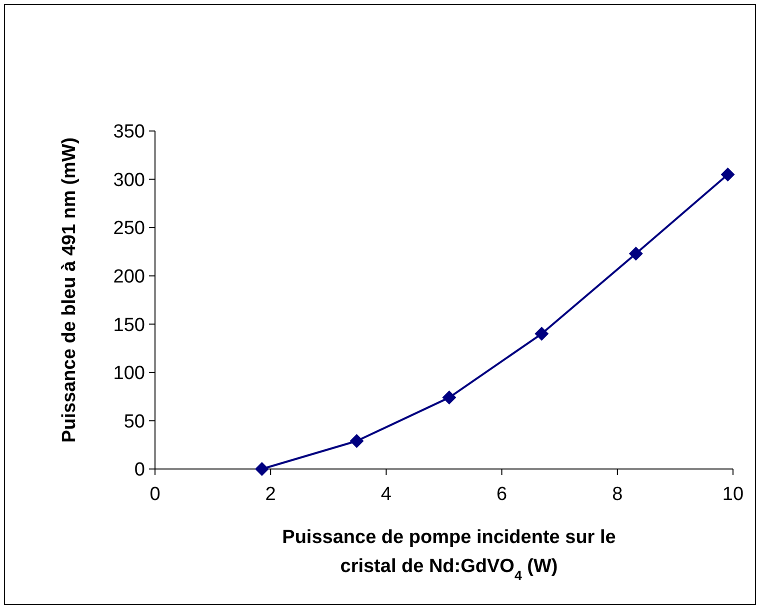  Describe the element at coordinates (139, 470) in the screenshot. I see `y-tick-label: 0` at that location.